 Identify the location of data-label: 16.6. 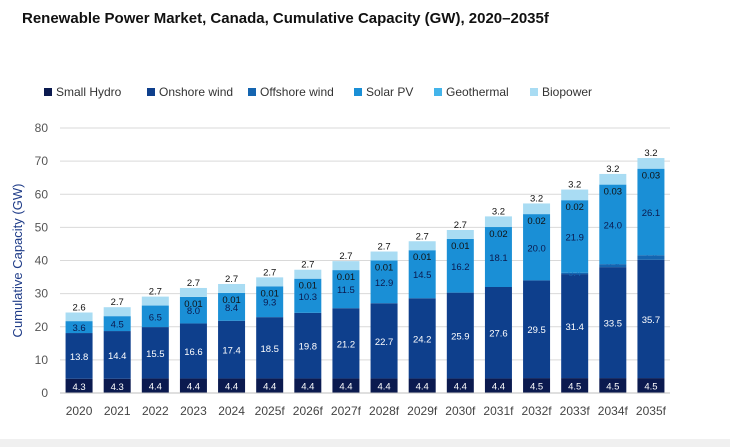
(193, 352).